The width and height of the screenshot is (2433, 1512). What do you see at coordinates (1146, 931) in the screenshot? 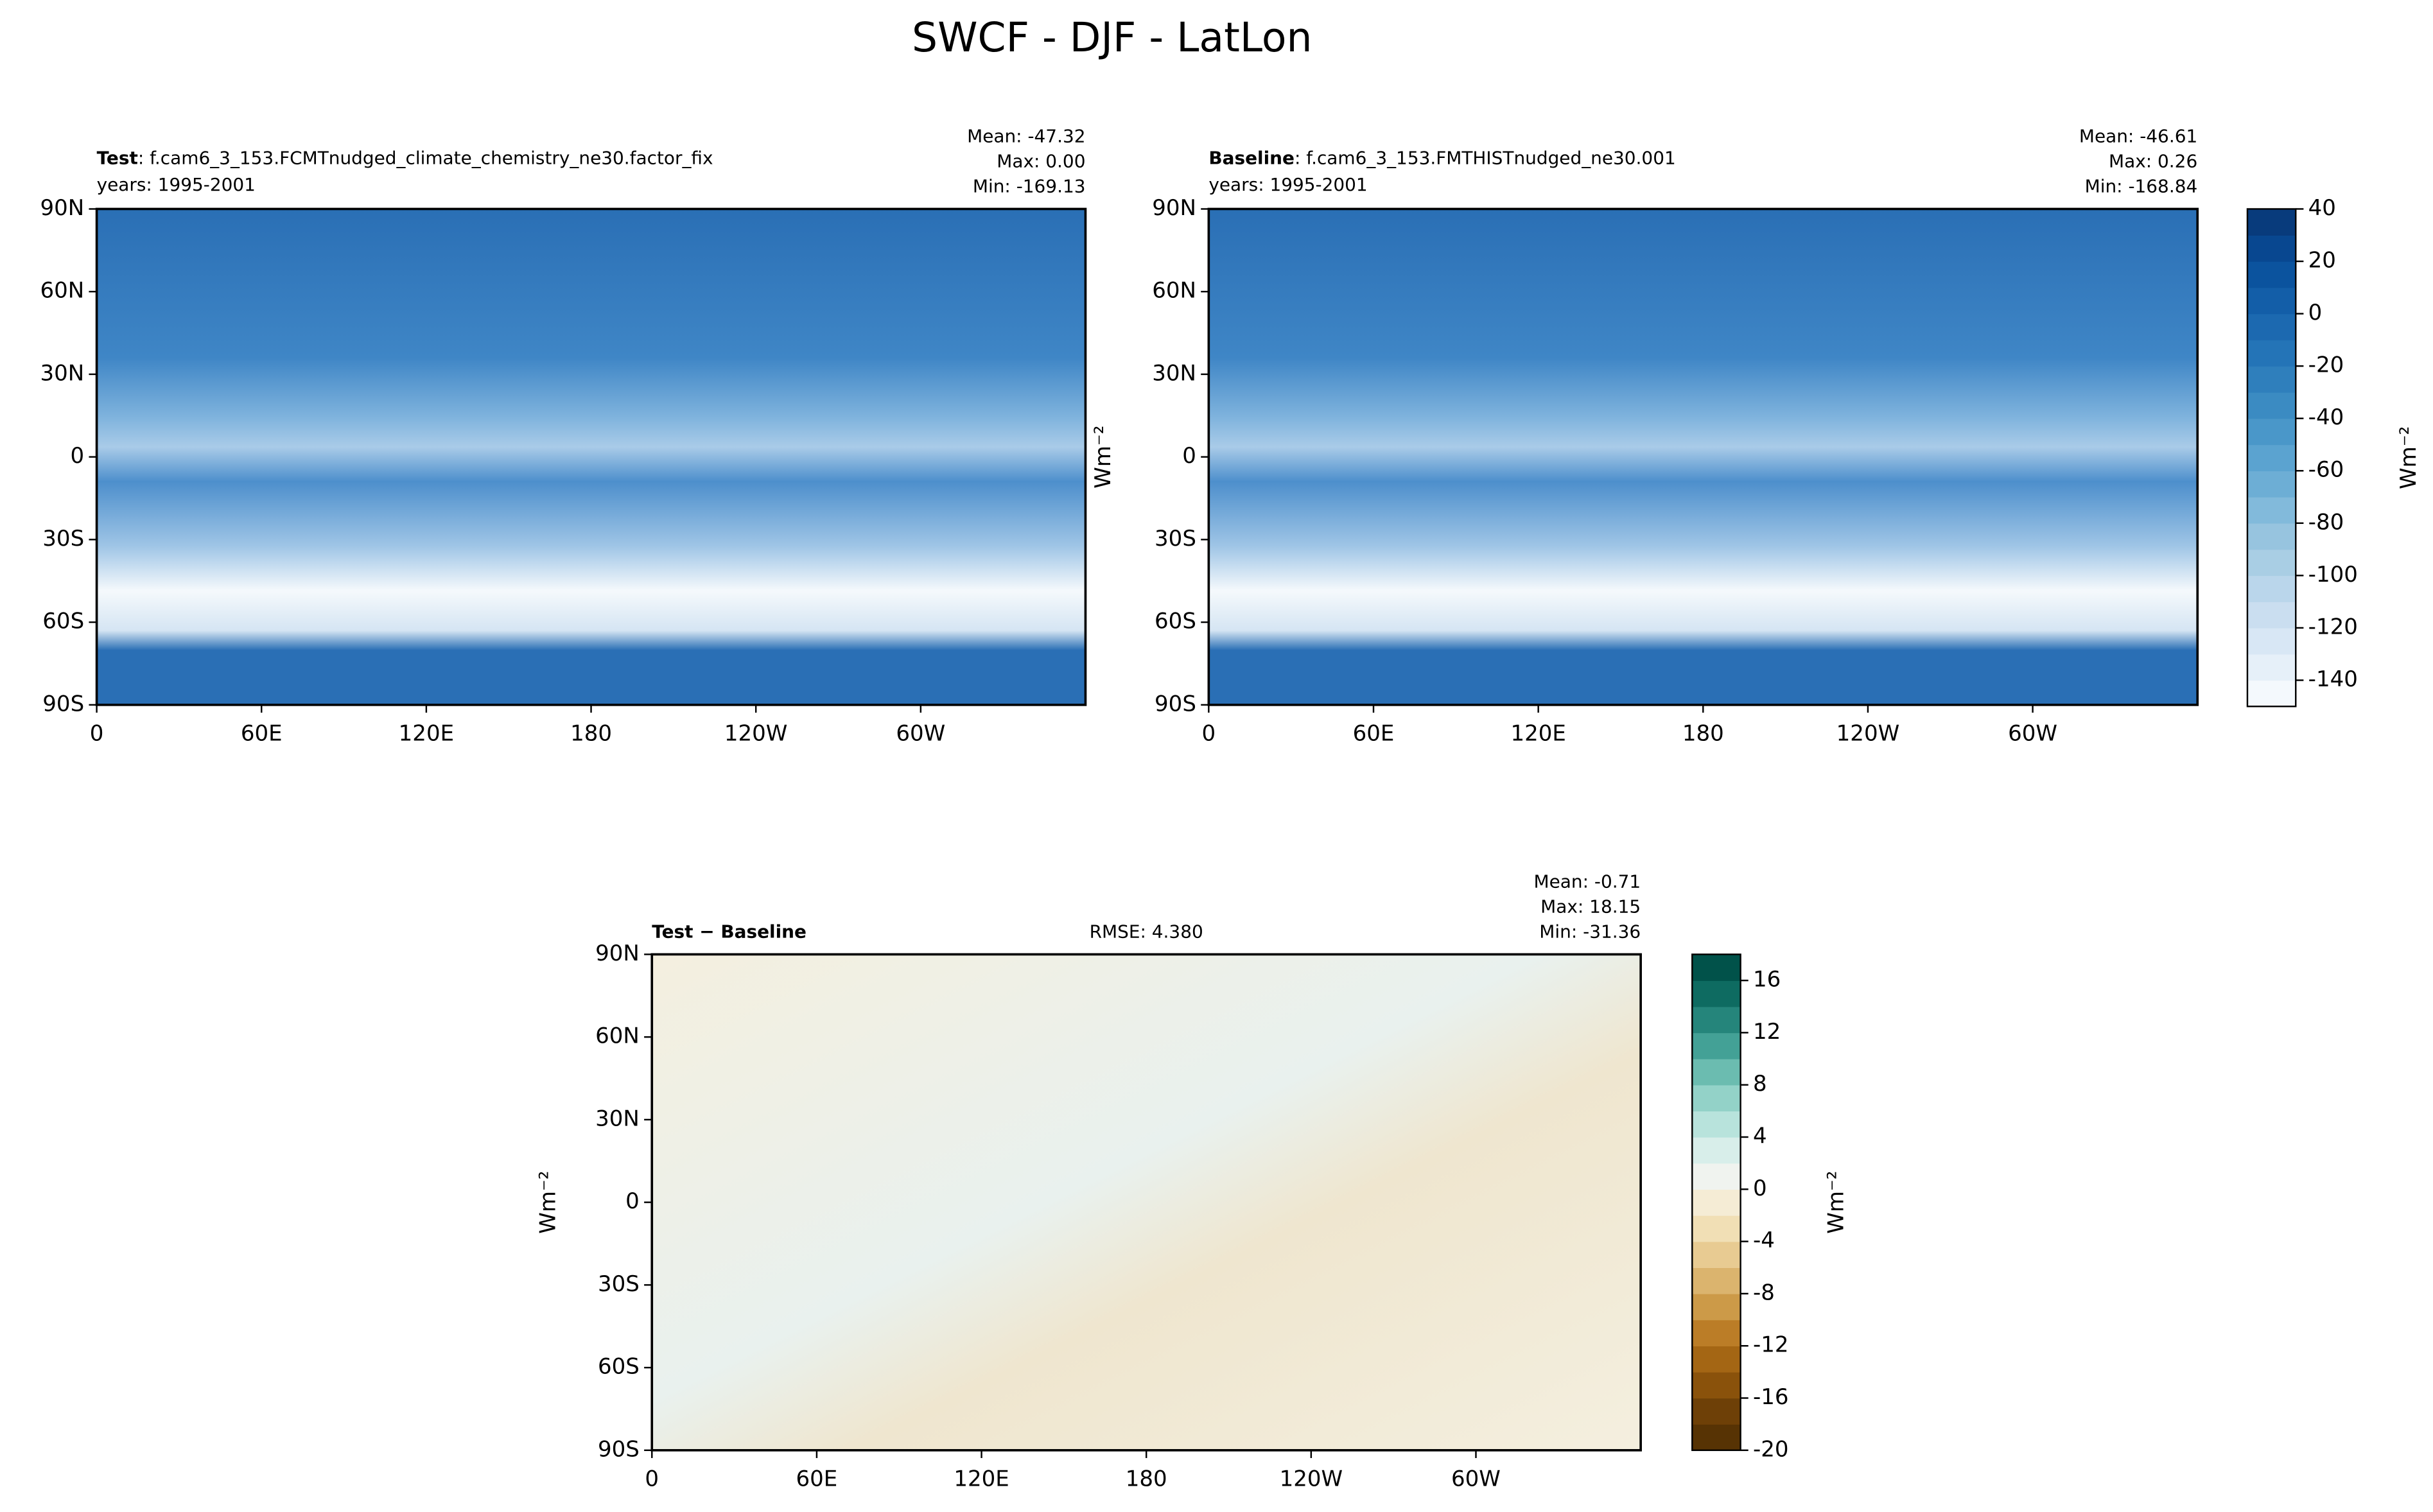
I see `rmse: RMSE: 4.380` at bounding box center [1146, 931].